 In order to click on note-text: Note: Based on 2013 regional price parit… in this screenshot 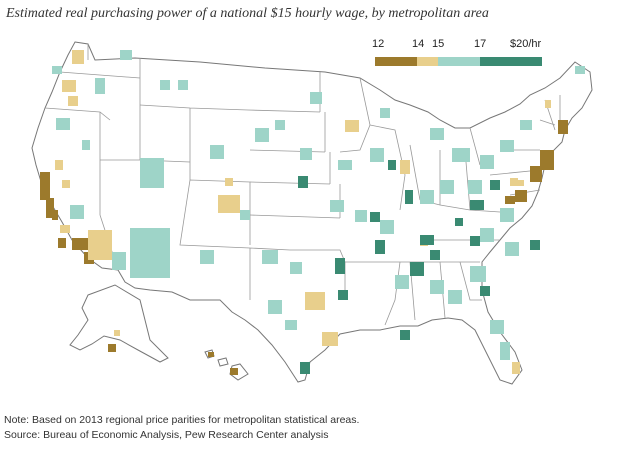, I will do `click(182, 420)`.